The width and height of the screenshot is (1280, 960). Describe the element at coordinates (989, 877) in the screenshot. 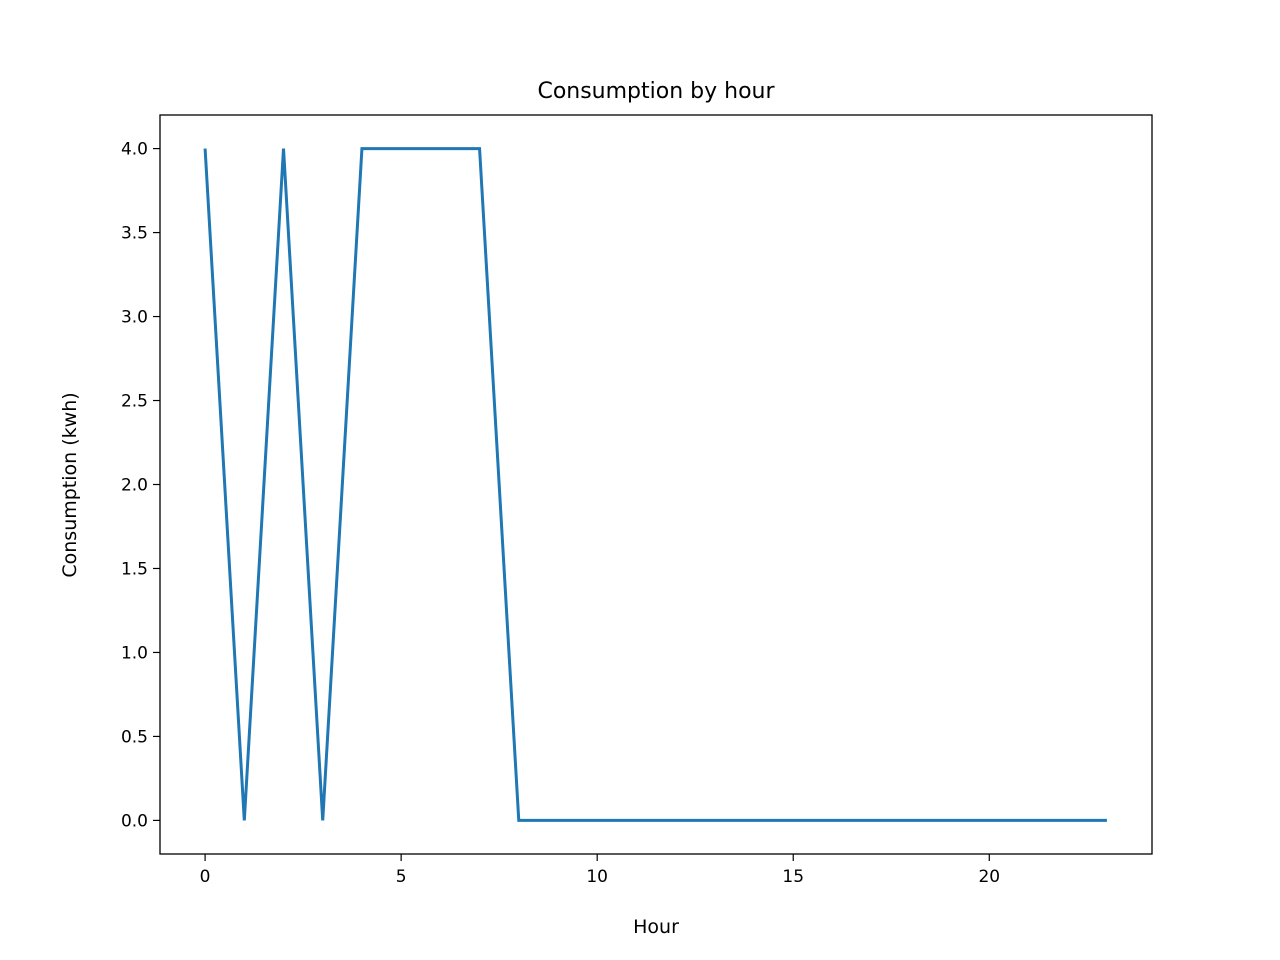

I see `x-tick-label: 20` at that location.